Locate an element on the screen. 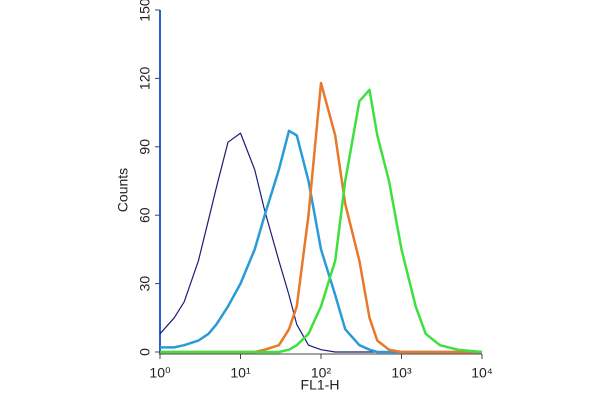 This screenshot has width=600, height=400. y-tick-label: 90 is located at coordinates (145, 147).